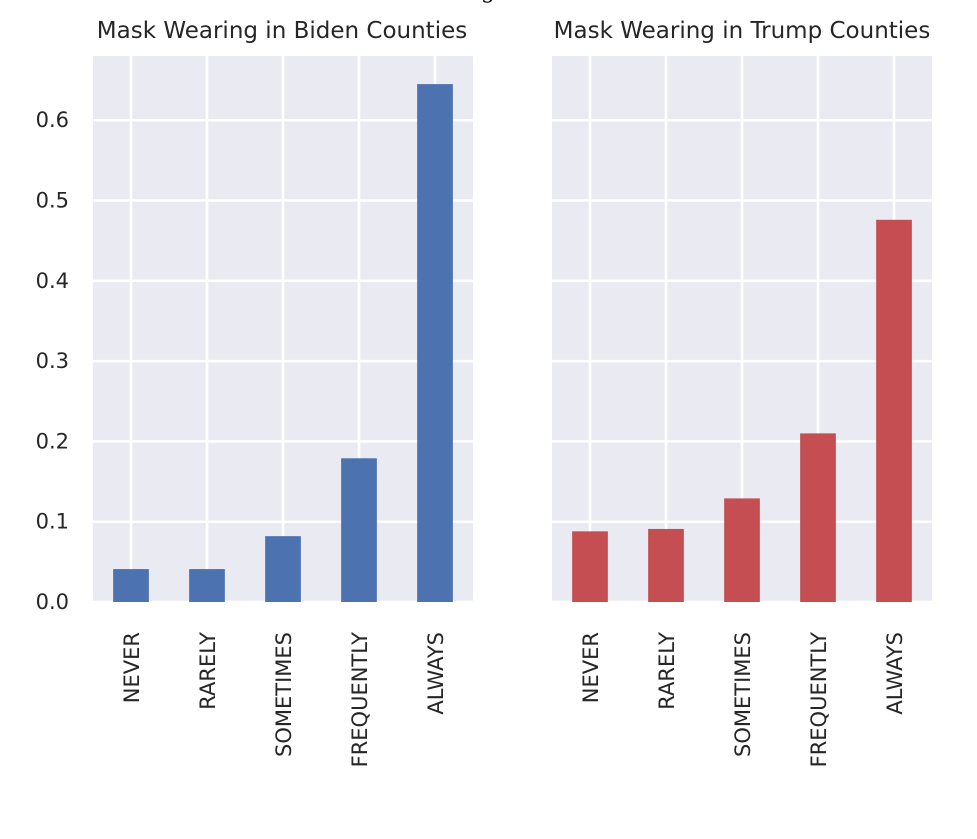  I want to click on biden-y-tick-label: 0.2, so click(52, 441).